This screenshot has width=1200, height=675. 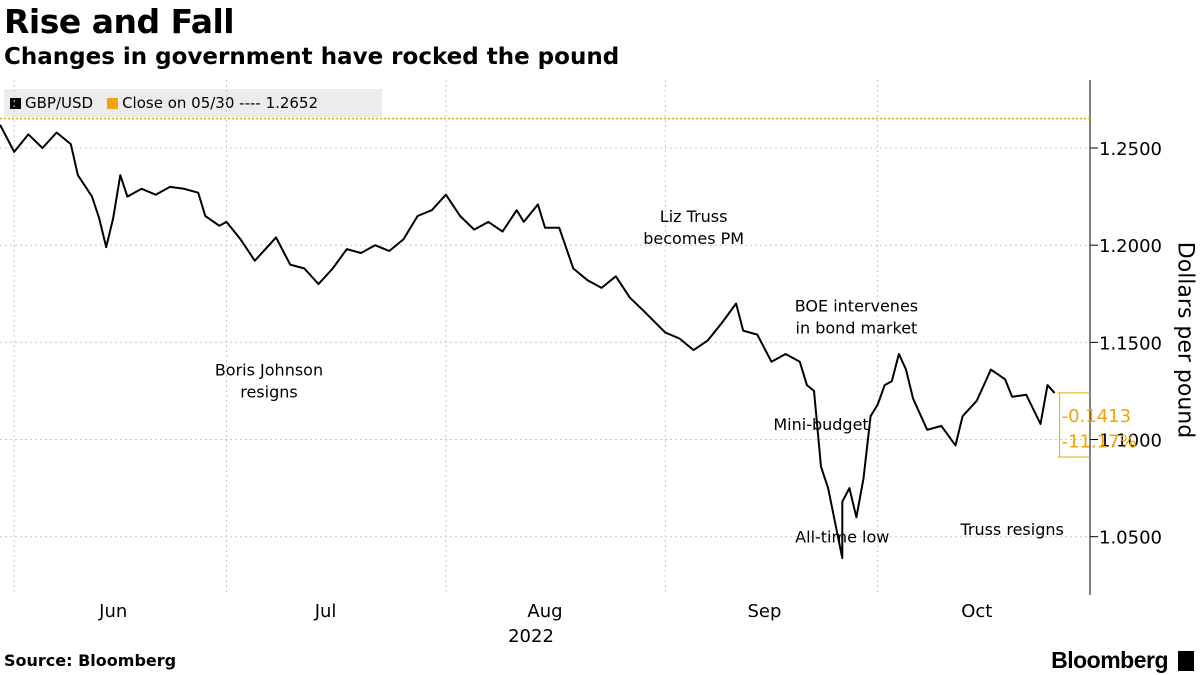 What do you see at coordinates (694, 216) in the screenshot?
I see `annotation-line: Liz Truss` at bounding box center [694, 216].